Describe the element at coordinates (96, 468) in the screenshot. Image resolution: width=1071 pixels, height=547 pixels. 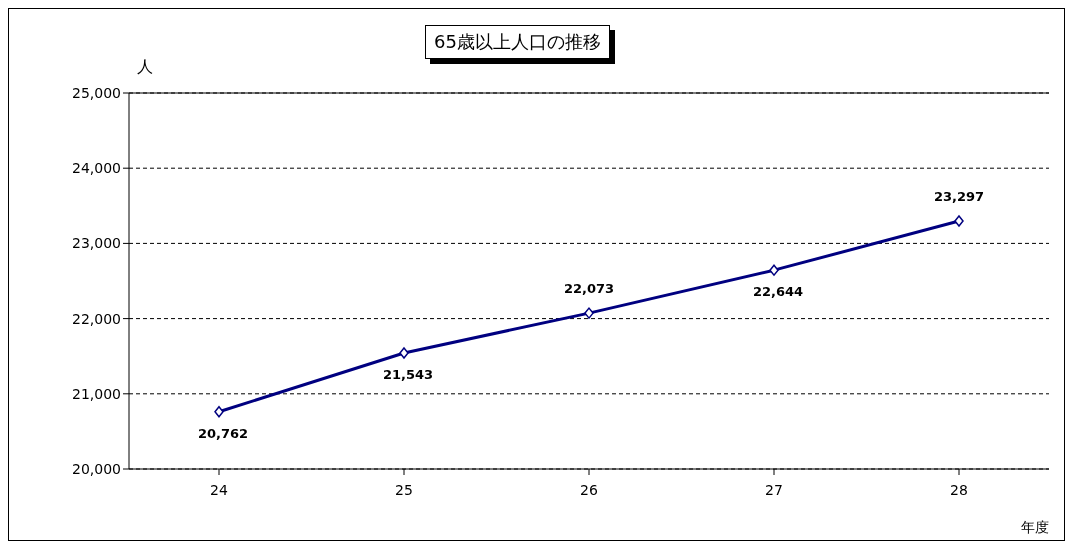
I see `y-tick-label: 20,000` at that location.